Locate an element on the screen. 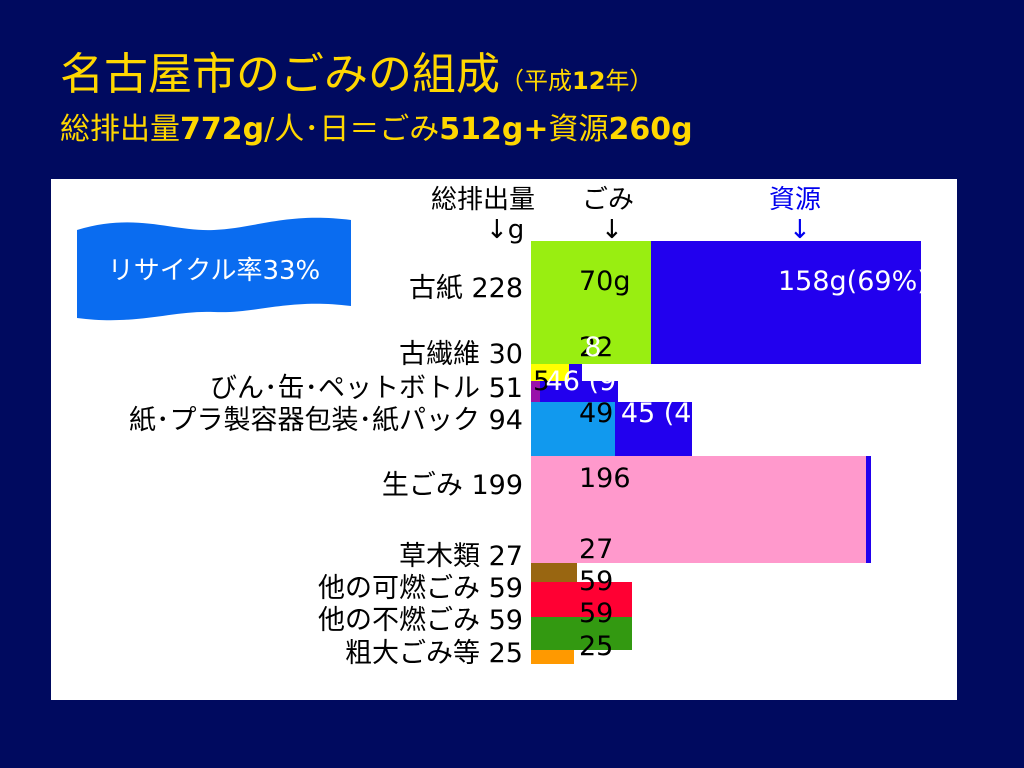  header-resource: 資源 is located at coordinates (795, 200).